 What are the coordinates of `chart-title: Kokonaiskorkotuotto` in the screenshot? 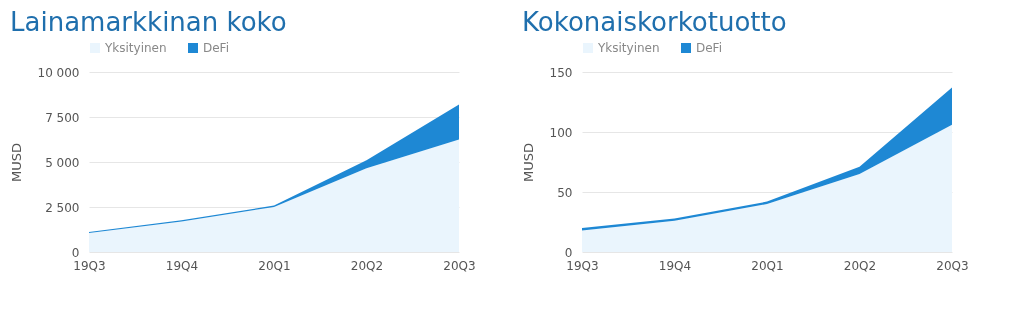 It's located at (654, 22).